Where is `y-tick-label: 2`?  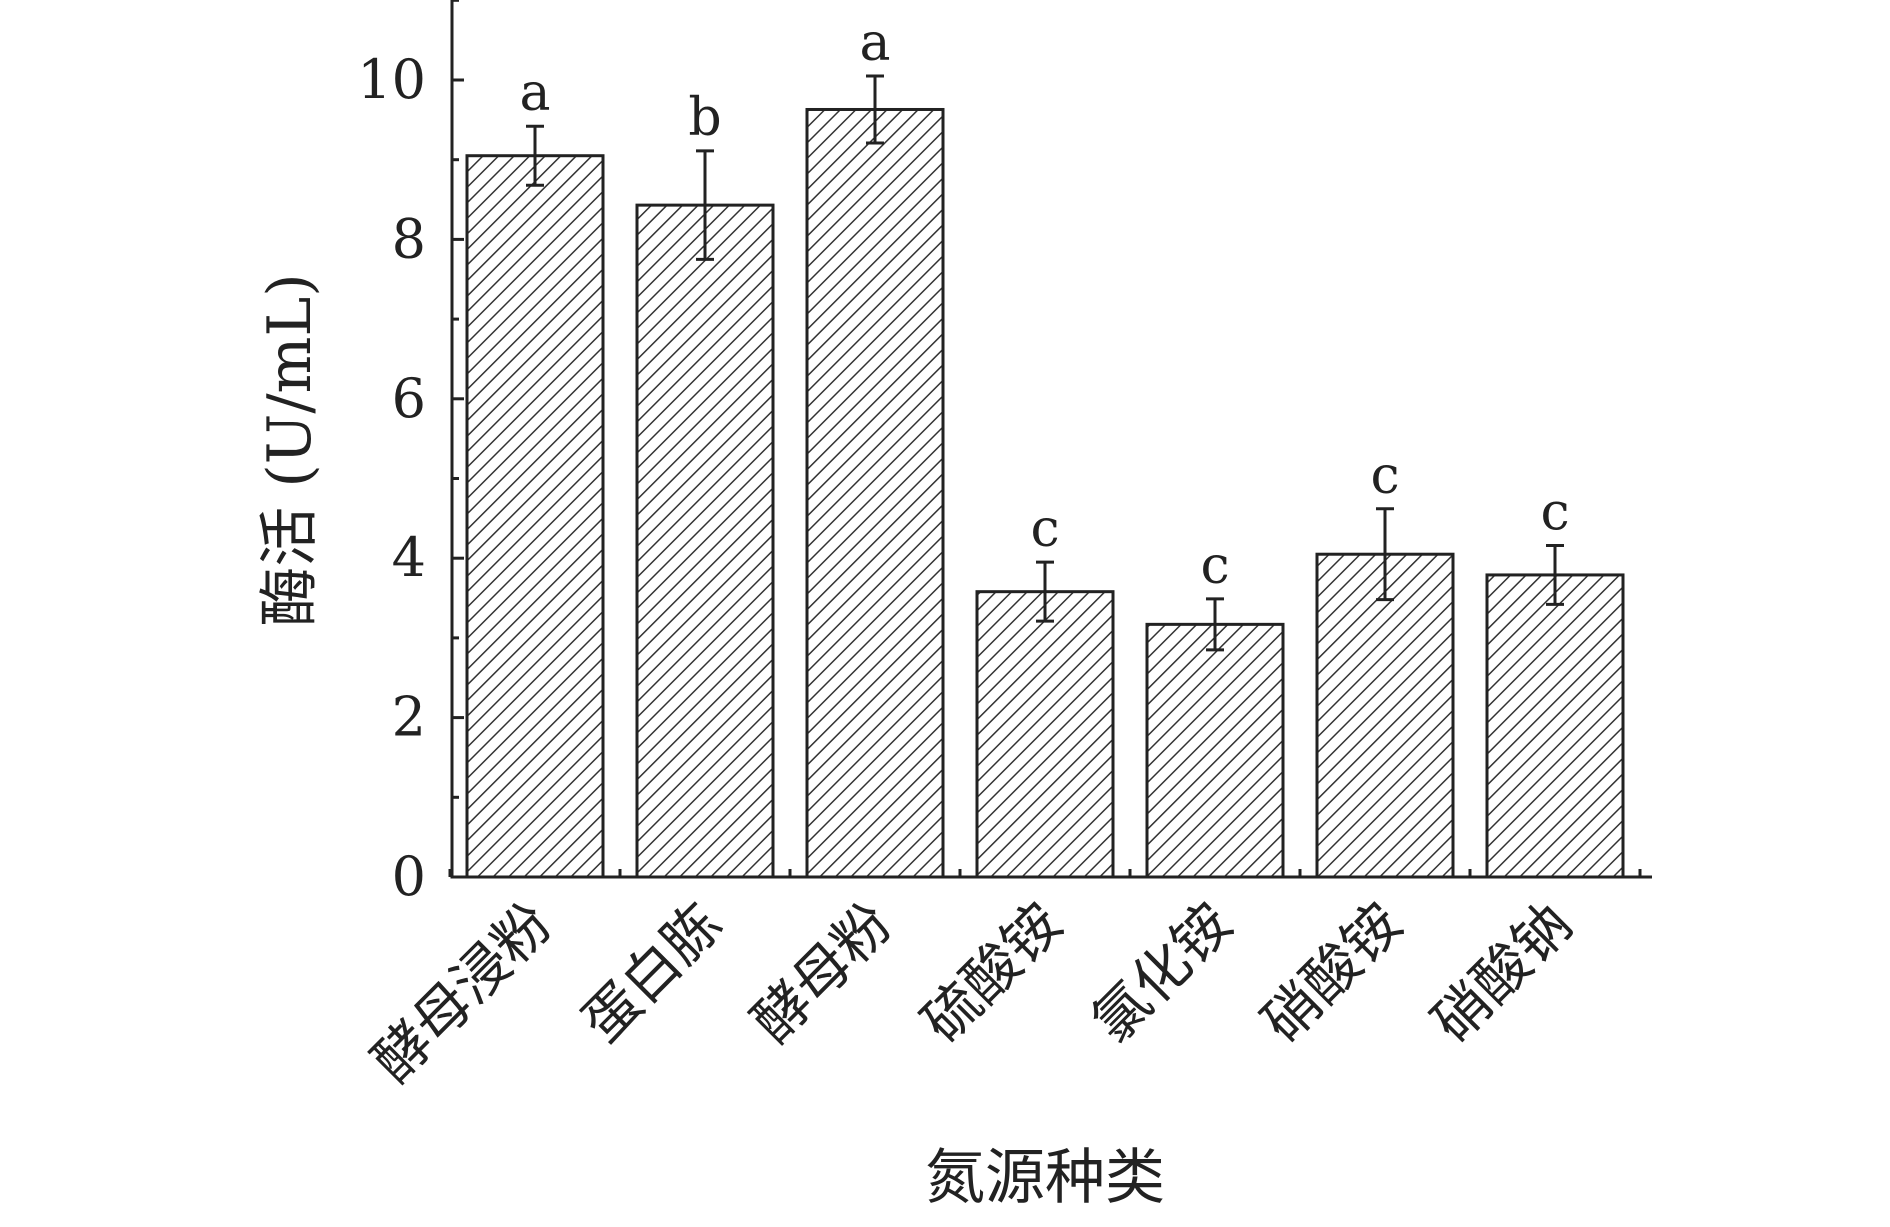
y-tick-label: 2 is located at coordinates (409, 717).